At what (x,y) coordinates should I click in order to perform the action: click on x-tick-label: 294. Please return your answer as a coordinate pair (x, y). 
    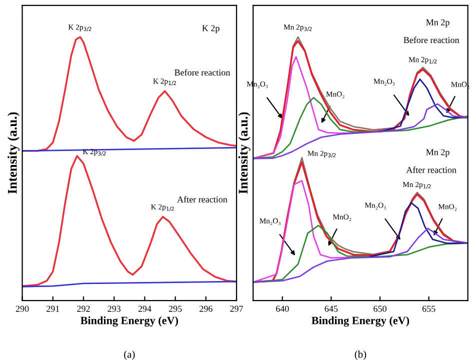
    Looking at the image, I should click on (145, 309).